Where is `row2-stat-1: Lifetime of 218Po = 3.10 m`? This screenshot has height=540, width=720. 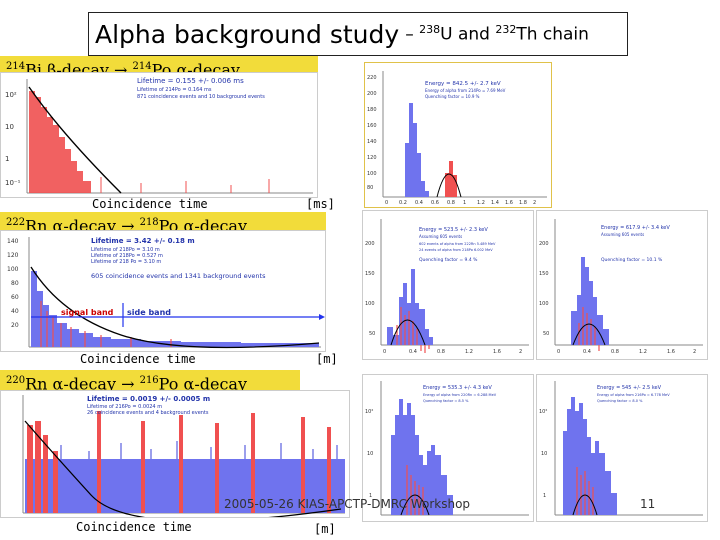 row2-stat-1: Lifetime of 218Po = 3.10 m is located at coordinates (125, 250).